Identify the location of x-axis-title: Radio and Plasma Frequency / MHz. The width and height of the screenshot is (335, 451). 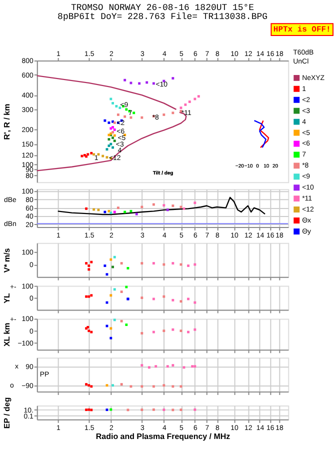
(163, 436).